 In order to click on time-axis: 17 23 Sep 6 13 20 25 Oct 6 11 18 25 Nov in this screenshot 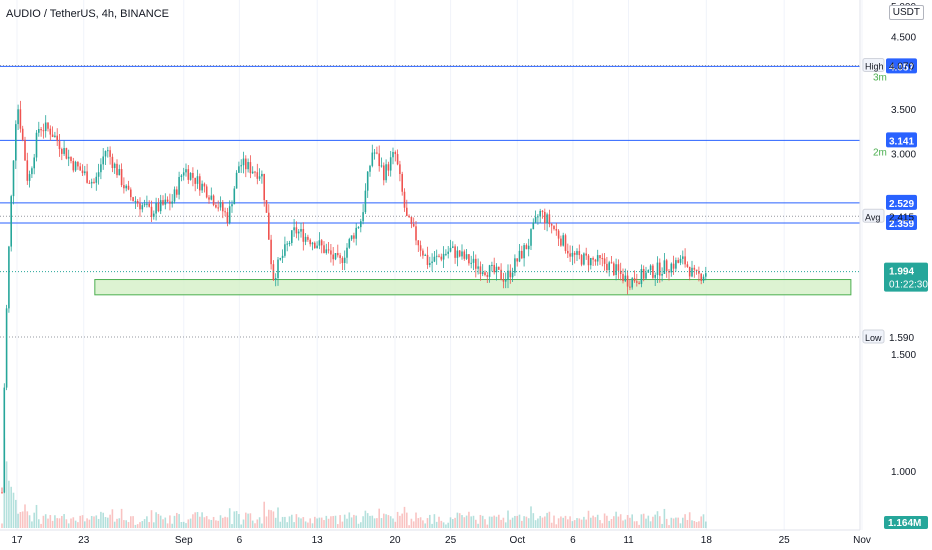, I will do `click(440, 540)`.